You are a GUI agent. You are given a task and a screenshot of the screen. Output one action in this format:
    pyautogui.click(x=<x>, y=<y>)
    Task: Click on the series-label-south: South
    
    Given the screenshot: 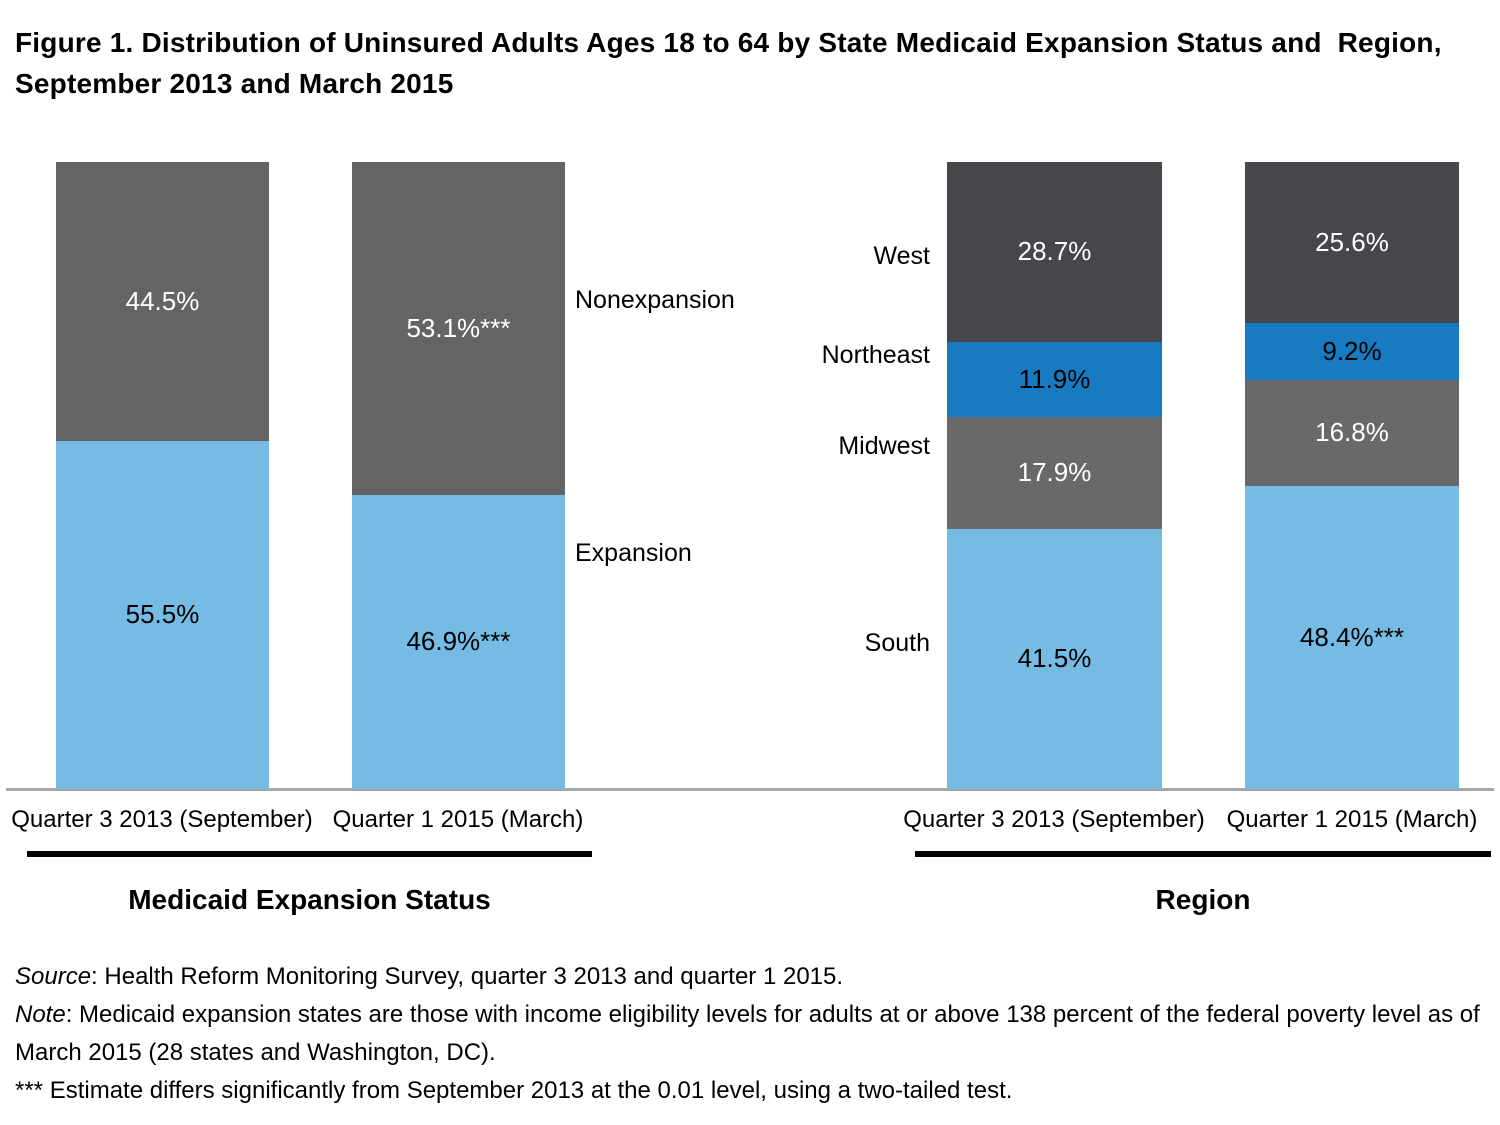 What is the action you would take?
    pyautogui.click(x=897, y=643)
    